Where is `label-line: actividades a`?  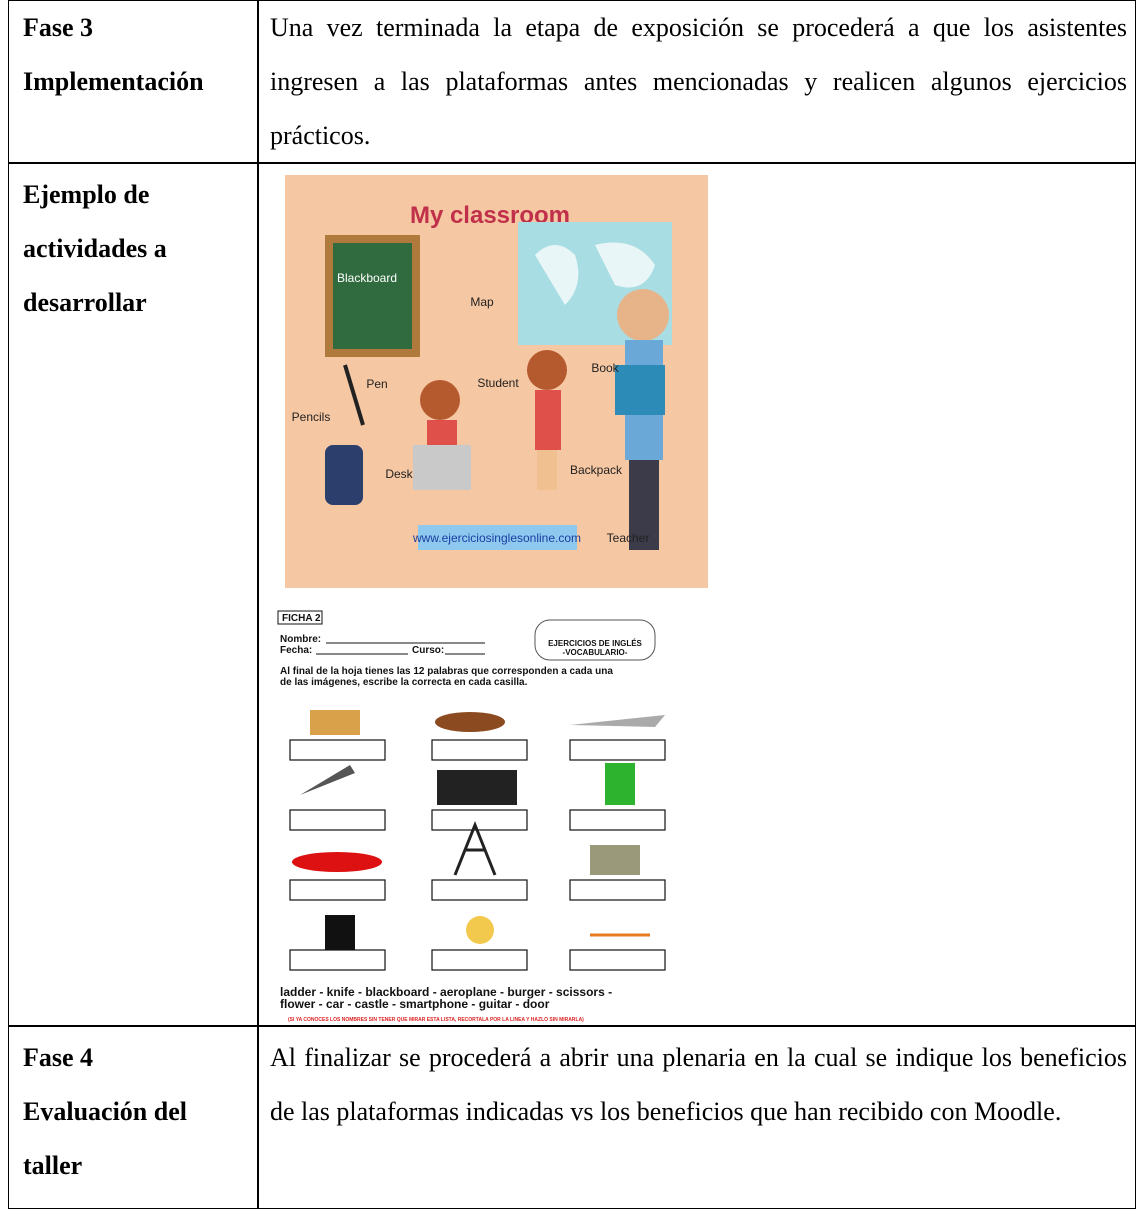
label-line: actividades a is located at coordinates (95, 248).